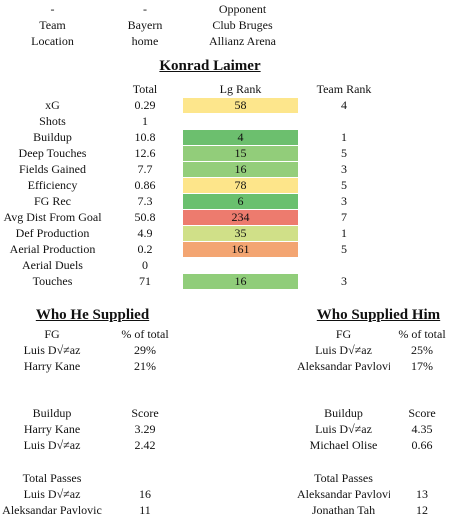  I want to click on header-cell: Opponent, so click(242, 9).